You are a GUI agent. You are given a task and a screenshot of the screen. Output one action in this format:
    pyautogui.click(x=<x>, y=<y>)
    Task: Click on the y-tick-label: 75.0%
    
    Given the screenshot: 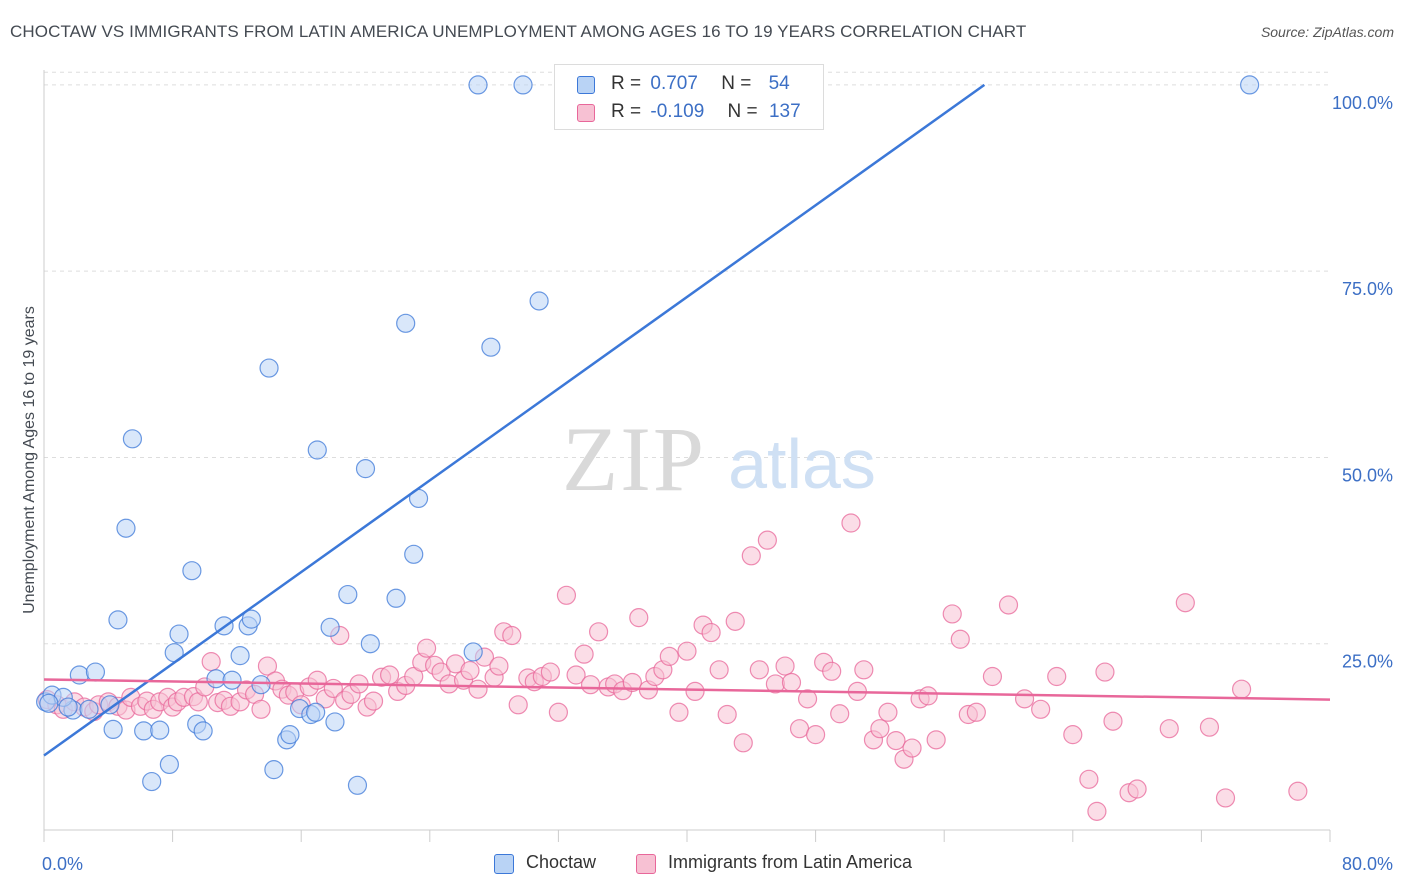 What is the action you would take?
    pyautogui.click(x=1367, y=289)
    